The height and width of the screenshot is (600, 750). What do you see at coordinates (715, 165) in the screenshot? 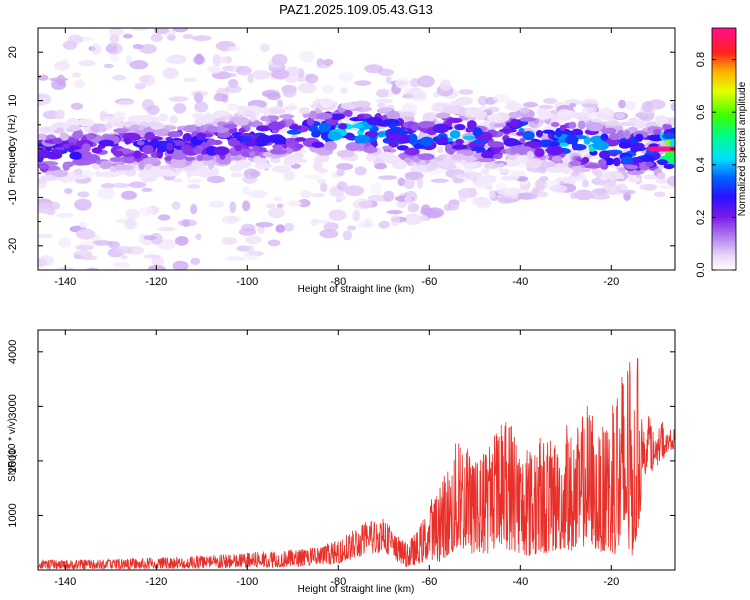
I see `colorbar-ticks: 0.0 0.2 0.4 0.6 0.8` at bounding box center [715, 165].